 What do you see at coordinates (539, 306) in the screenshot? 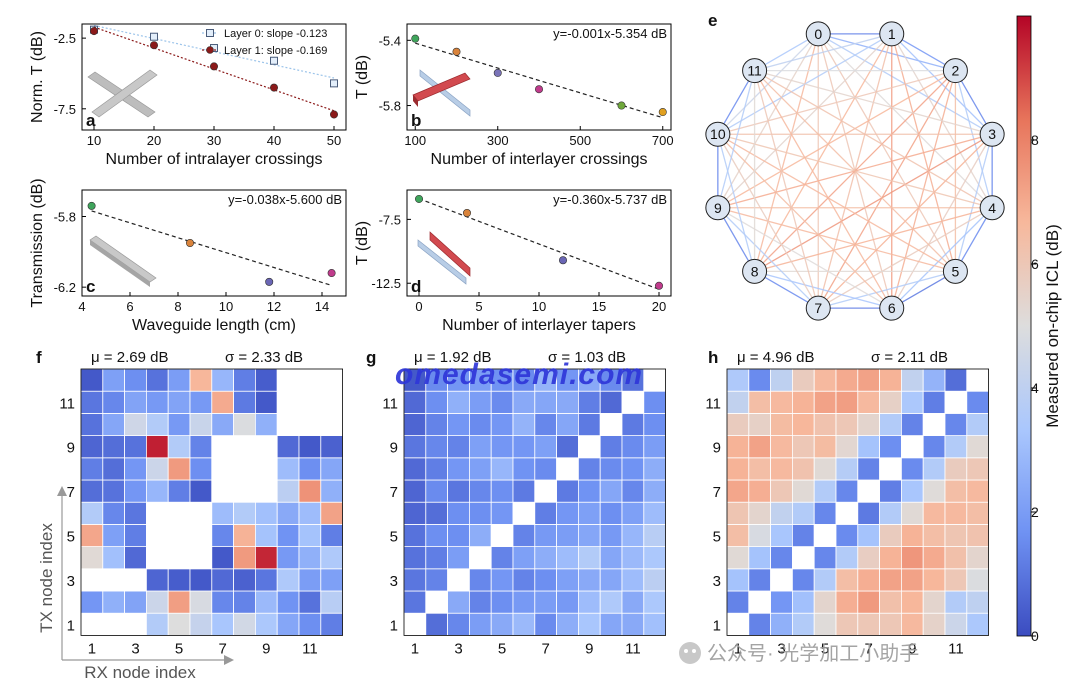
I see `x-tick-label: 10` at bounding box center [539, 306].